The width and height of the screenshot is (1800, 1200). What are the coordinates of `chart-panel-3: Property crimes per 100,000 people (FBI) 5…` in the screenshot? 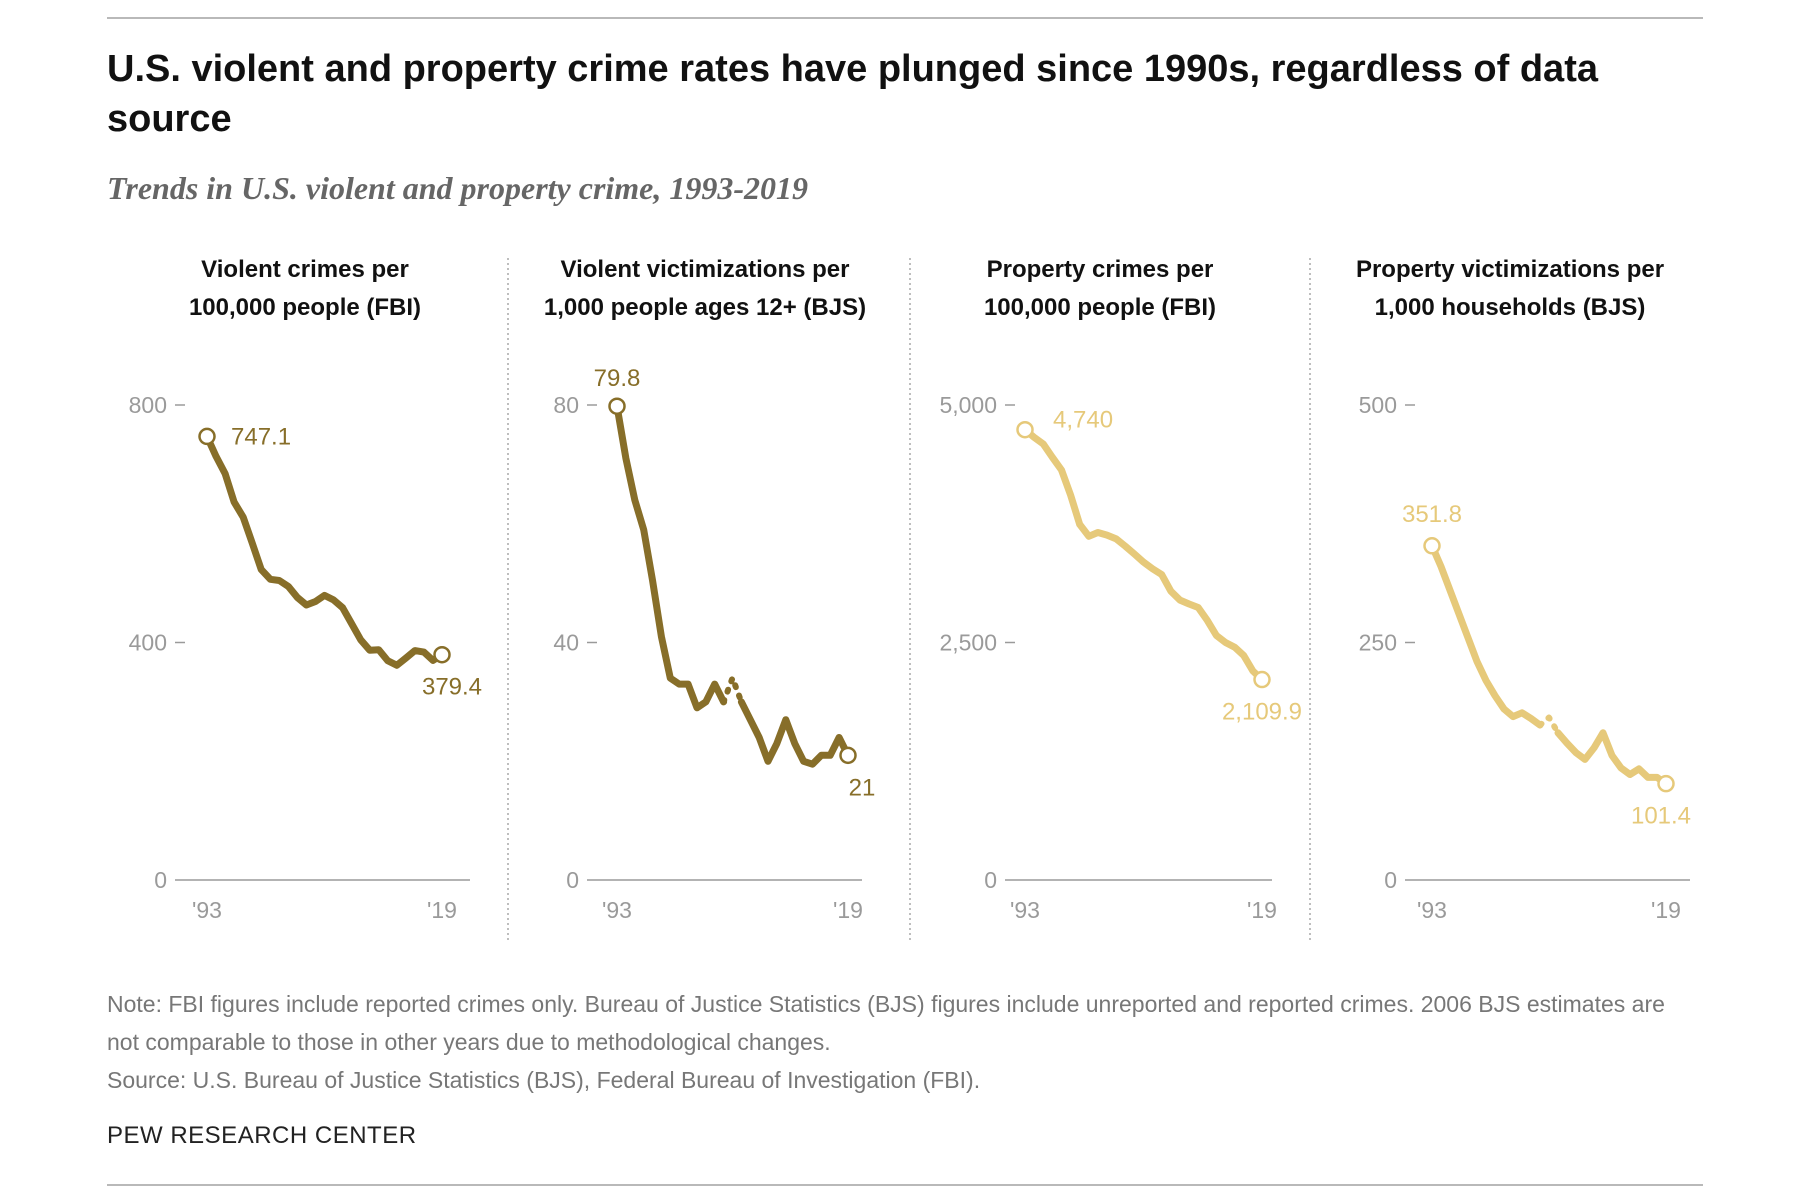 It's located at (1120, 589).